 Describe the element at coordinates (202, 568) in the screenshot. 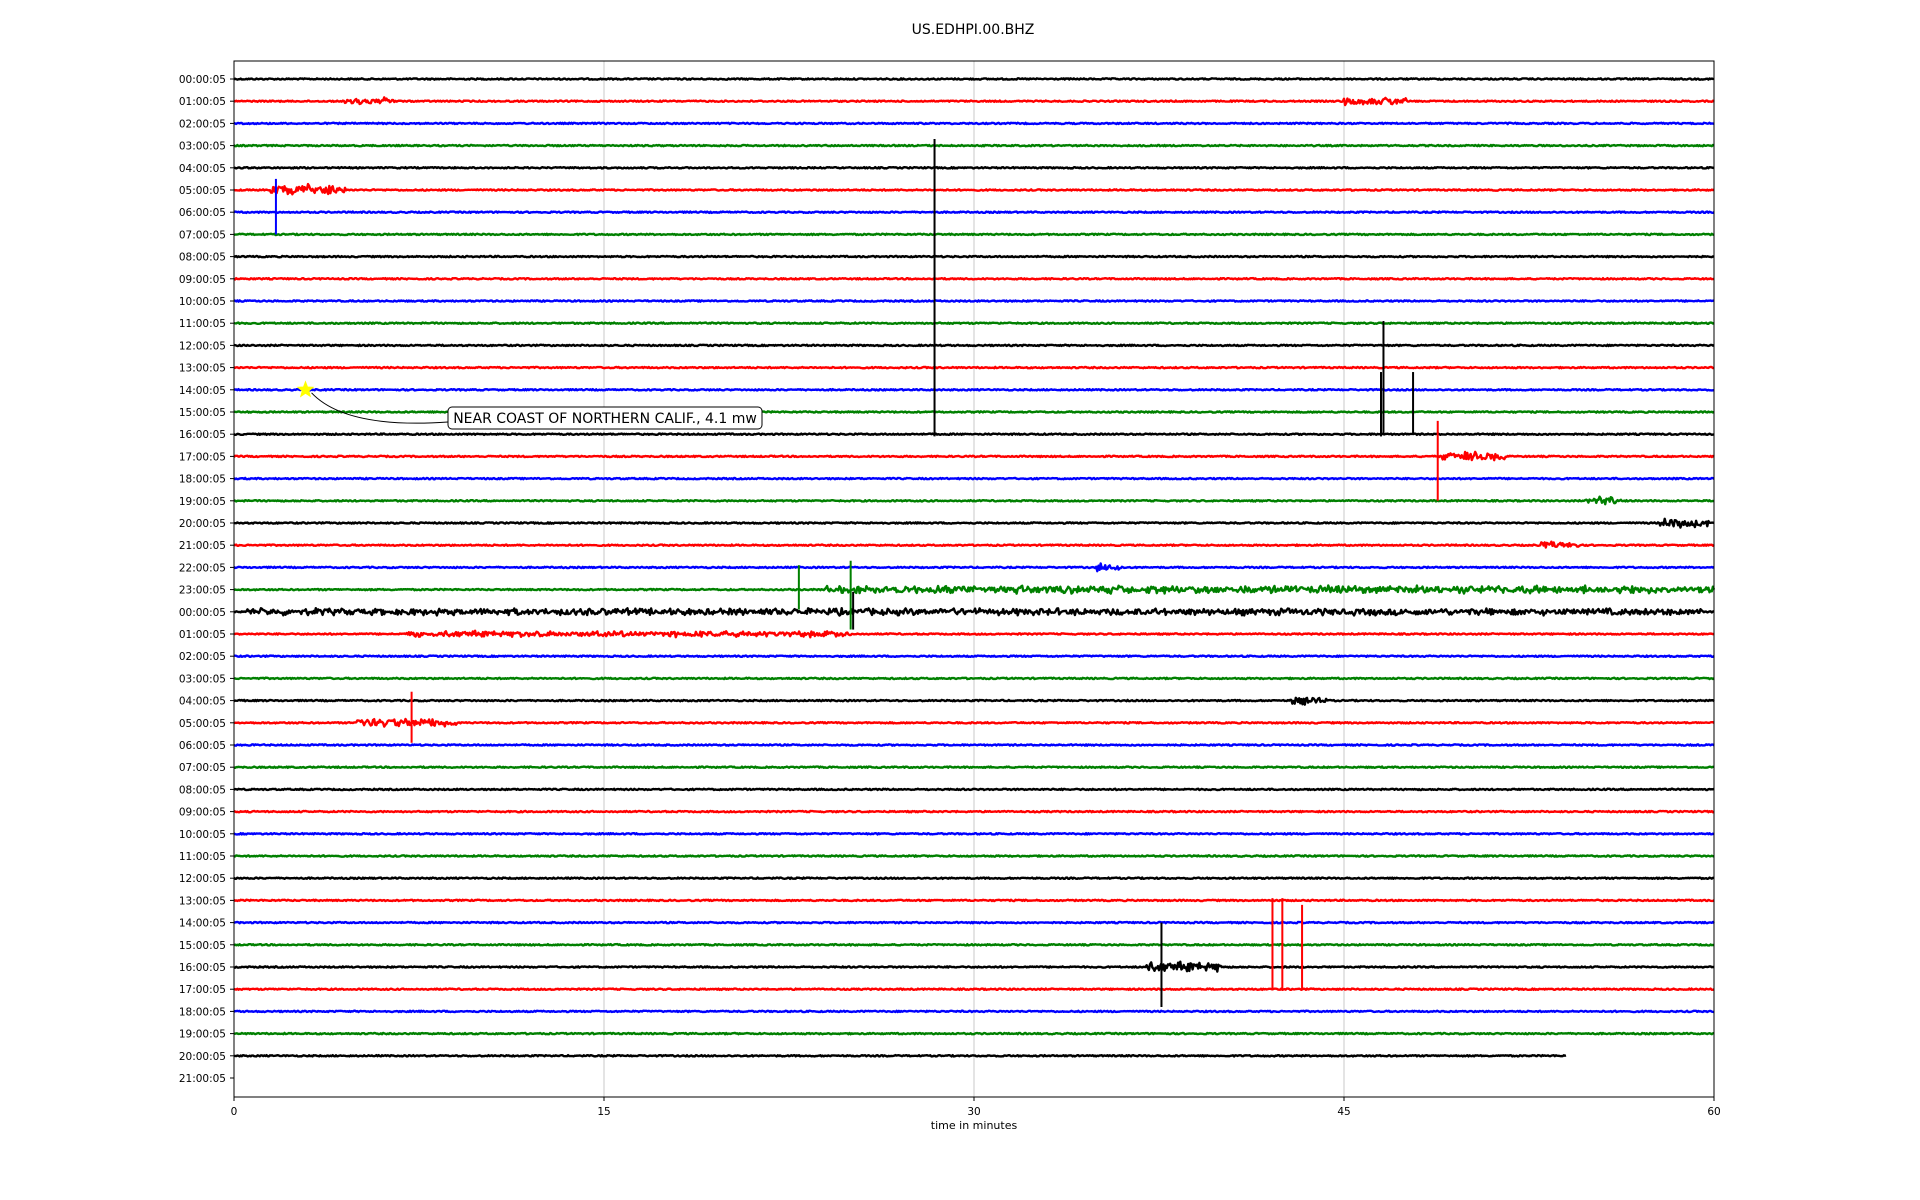

I see `row-label-22: 22:00:05` at that location.